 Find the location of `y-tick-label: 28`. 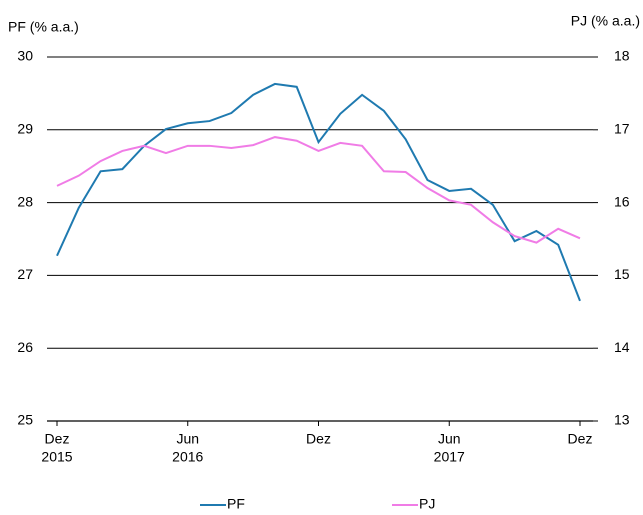

y-tick-label: 28 is located at coordinates (25, 201).